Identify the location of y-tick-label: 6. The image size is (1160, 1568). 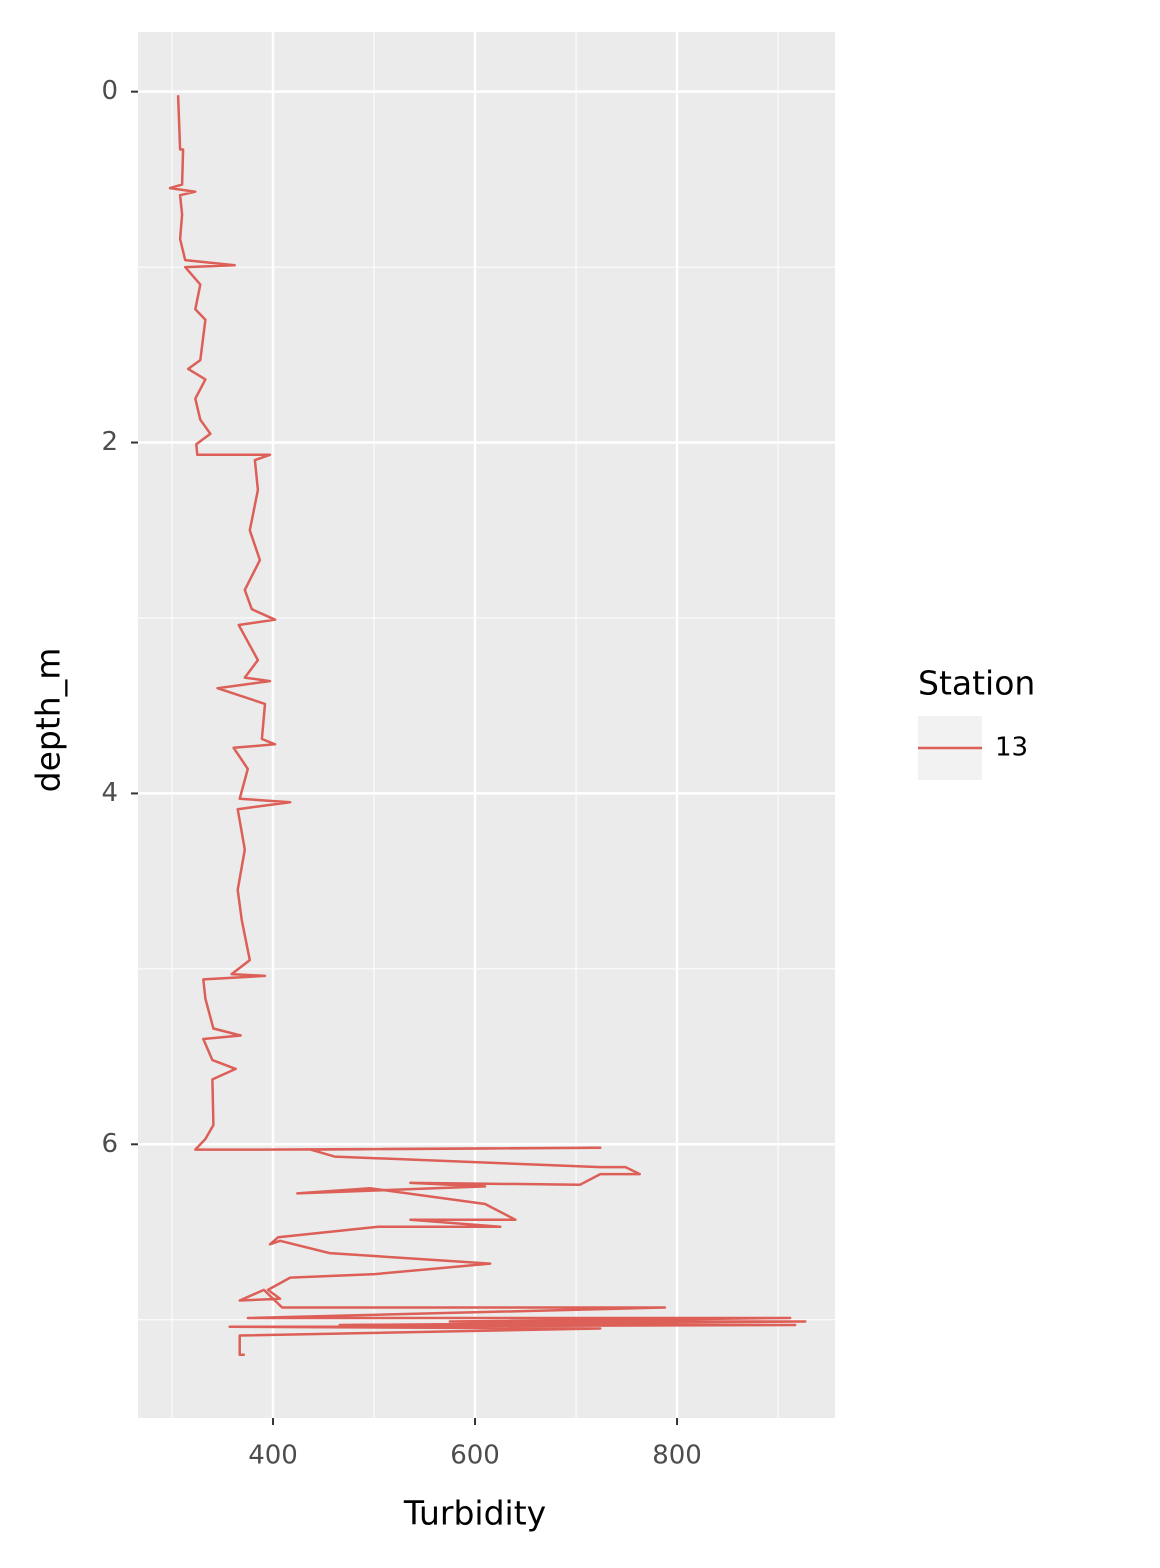
(109, 1144).